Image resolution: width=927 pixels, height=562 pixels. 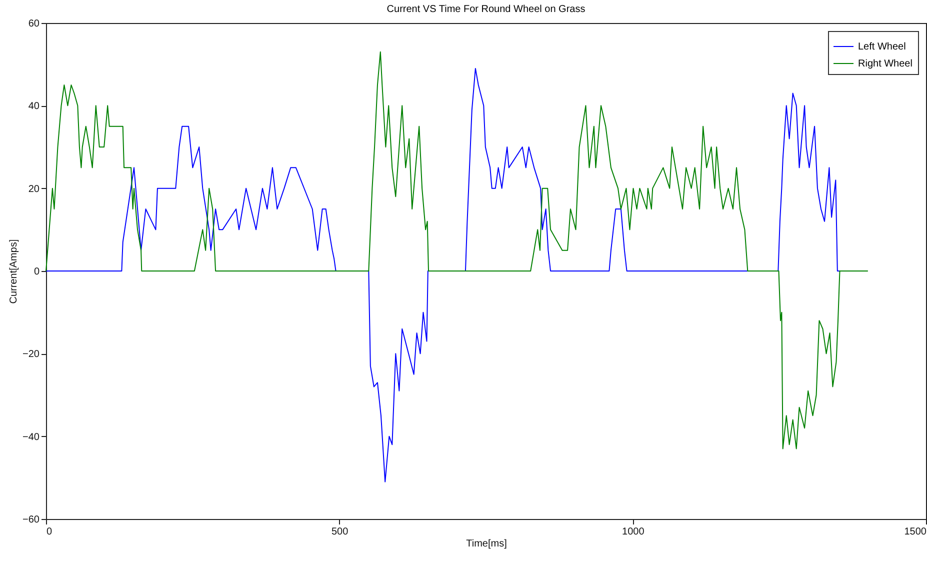 I want to click on y-tick-label: 40, so click(x=34, y=106).